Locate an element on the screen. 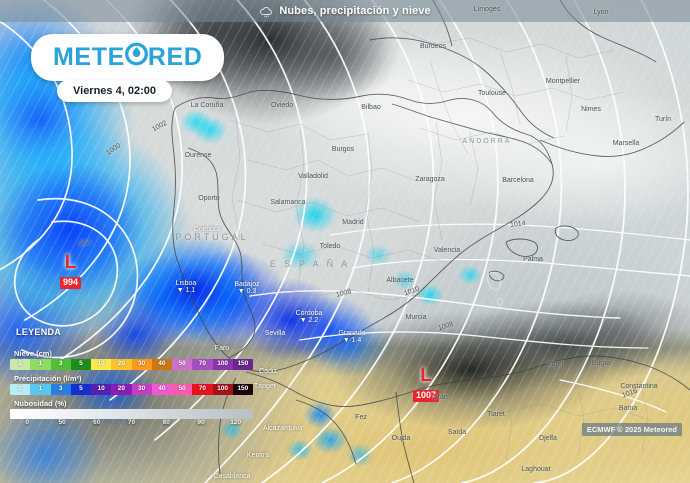 The height and width of the screenshot is (483, 690). city-name: Murcia is located at coordinates (416, 317).